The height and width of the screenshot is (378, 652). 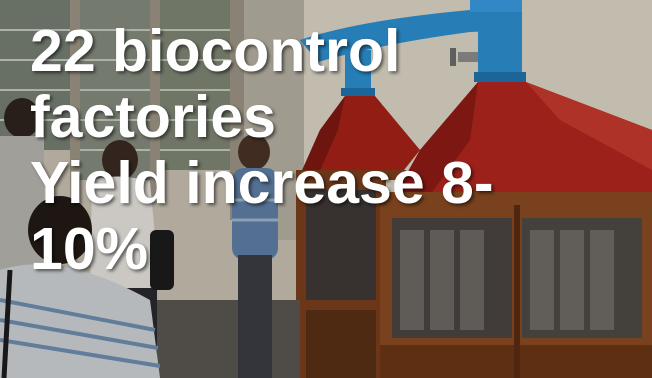 What do you see at coordinates (225, 339) in the screenshot?
I see `floor` at bounding box center [225, 339].